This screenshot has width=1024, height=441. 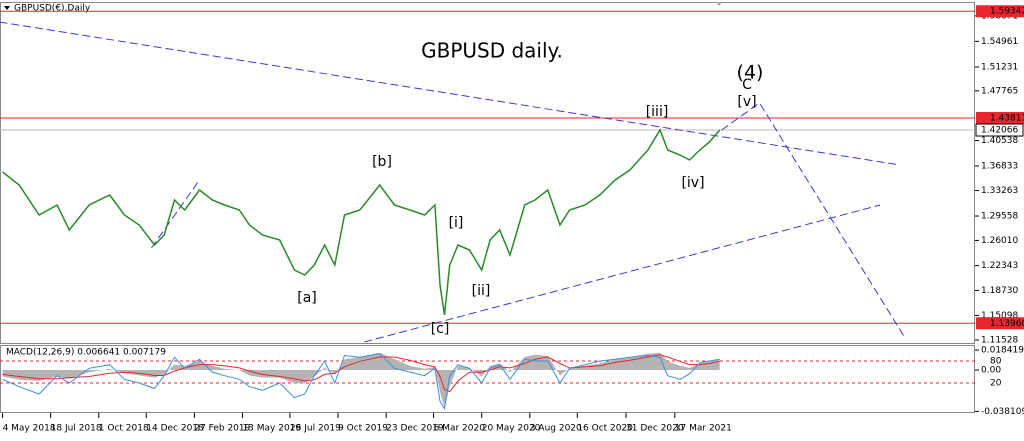 What do you see at coordinates (511, 429) in the screenshot?
I see `x-tick-label: 20 May 2020` at bounding box center [511, 429].